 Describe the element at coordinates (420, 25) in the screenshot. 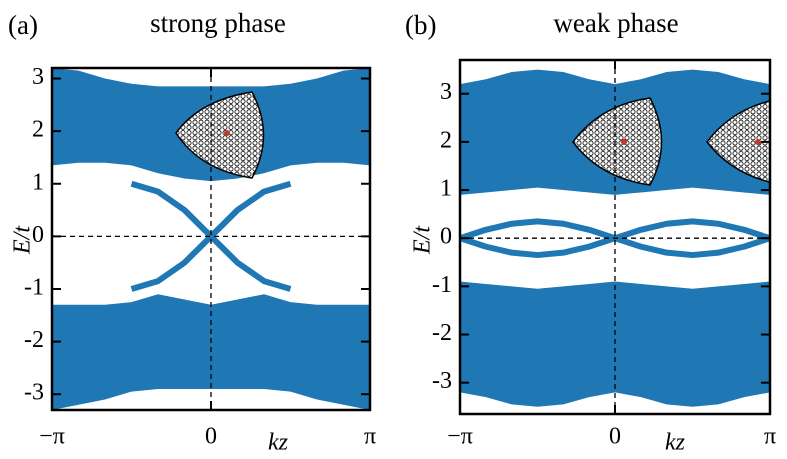

I see `panel-label: (b)` at that location.